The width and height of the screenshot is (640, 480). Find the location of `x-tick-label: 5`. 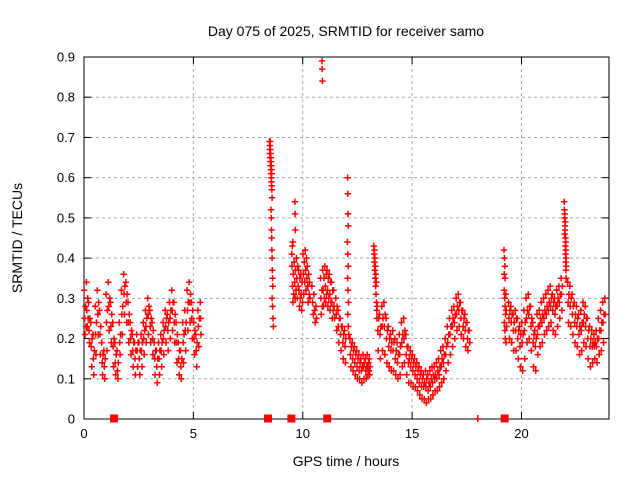

x-tick-label: 5 is located at coordinates (193, 433).